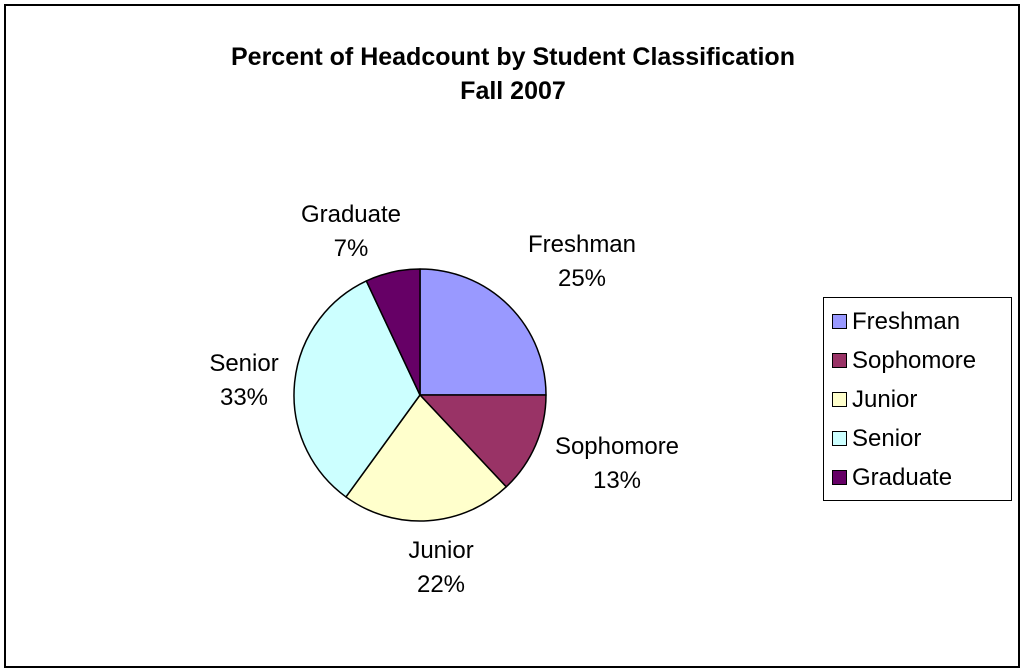 The height and width of the screenshot is (672, 1026). Describe the element at coordinates (440, 550) in the screenshot. I see `slice-label-junior: Junior` at that location.